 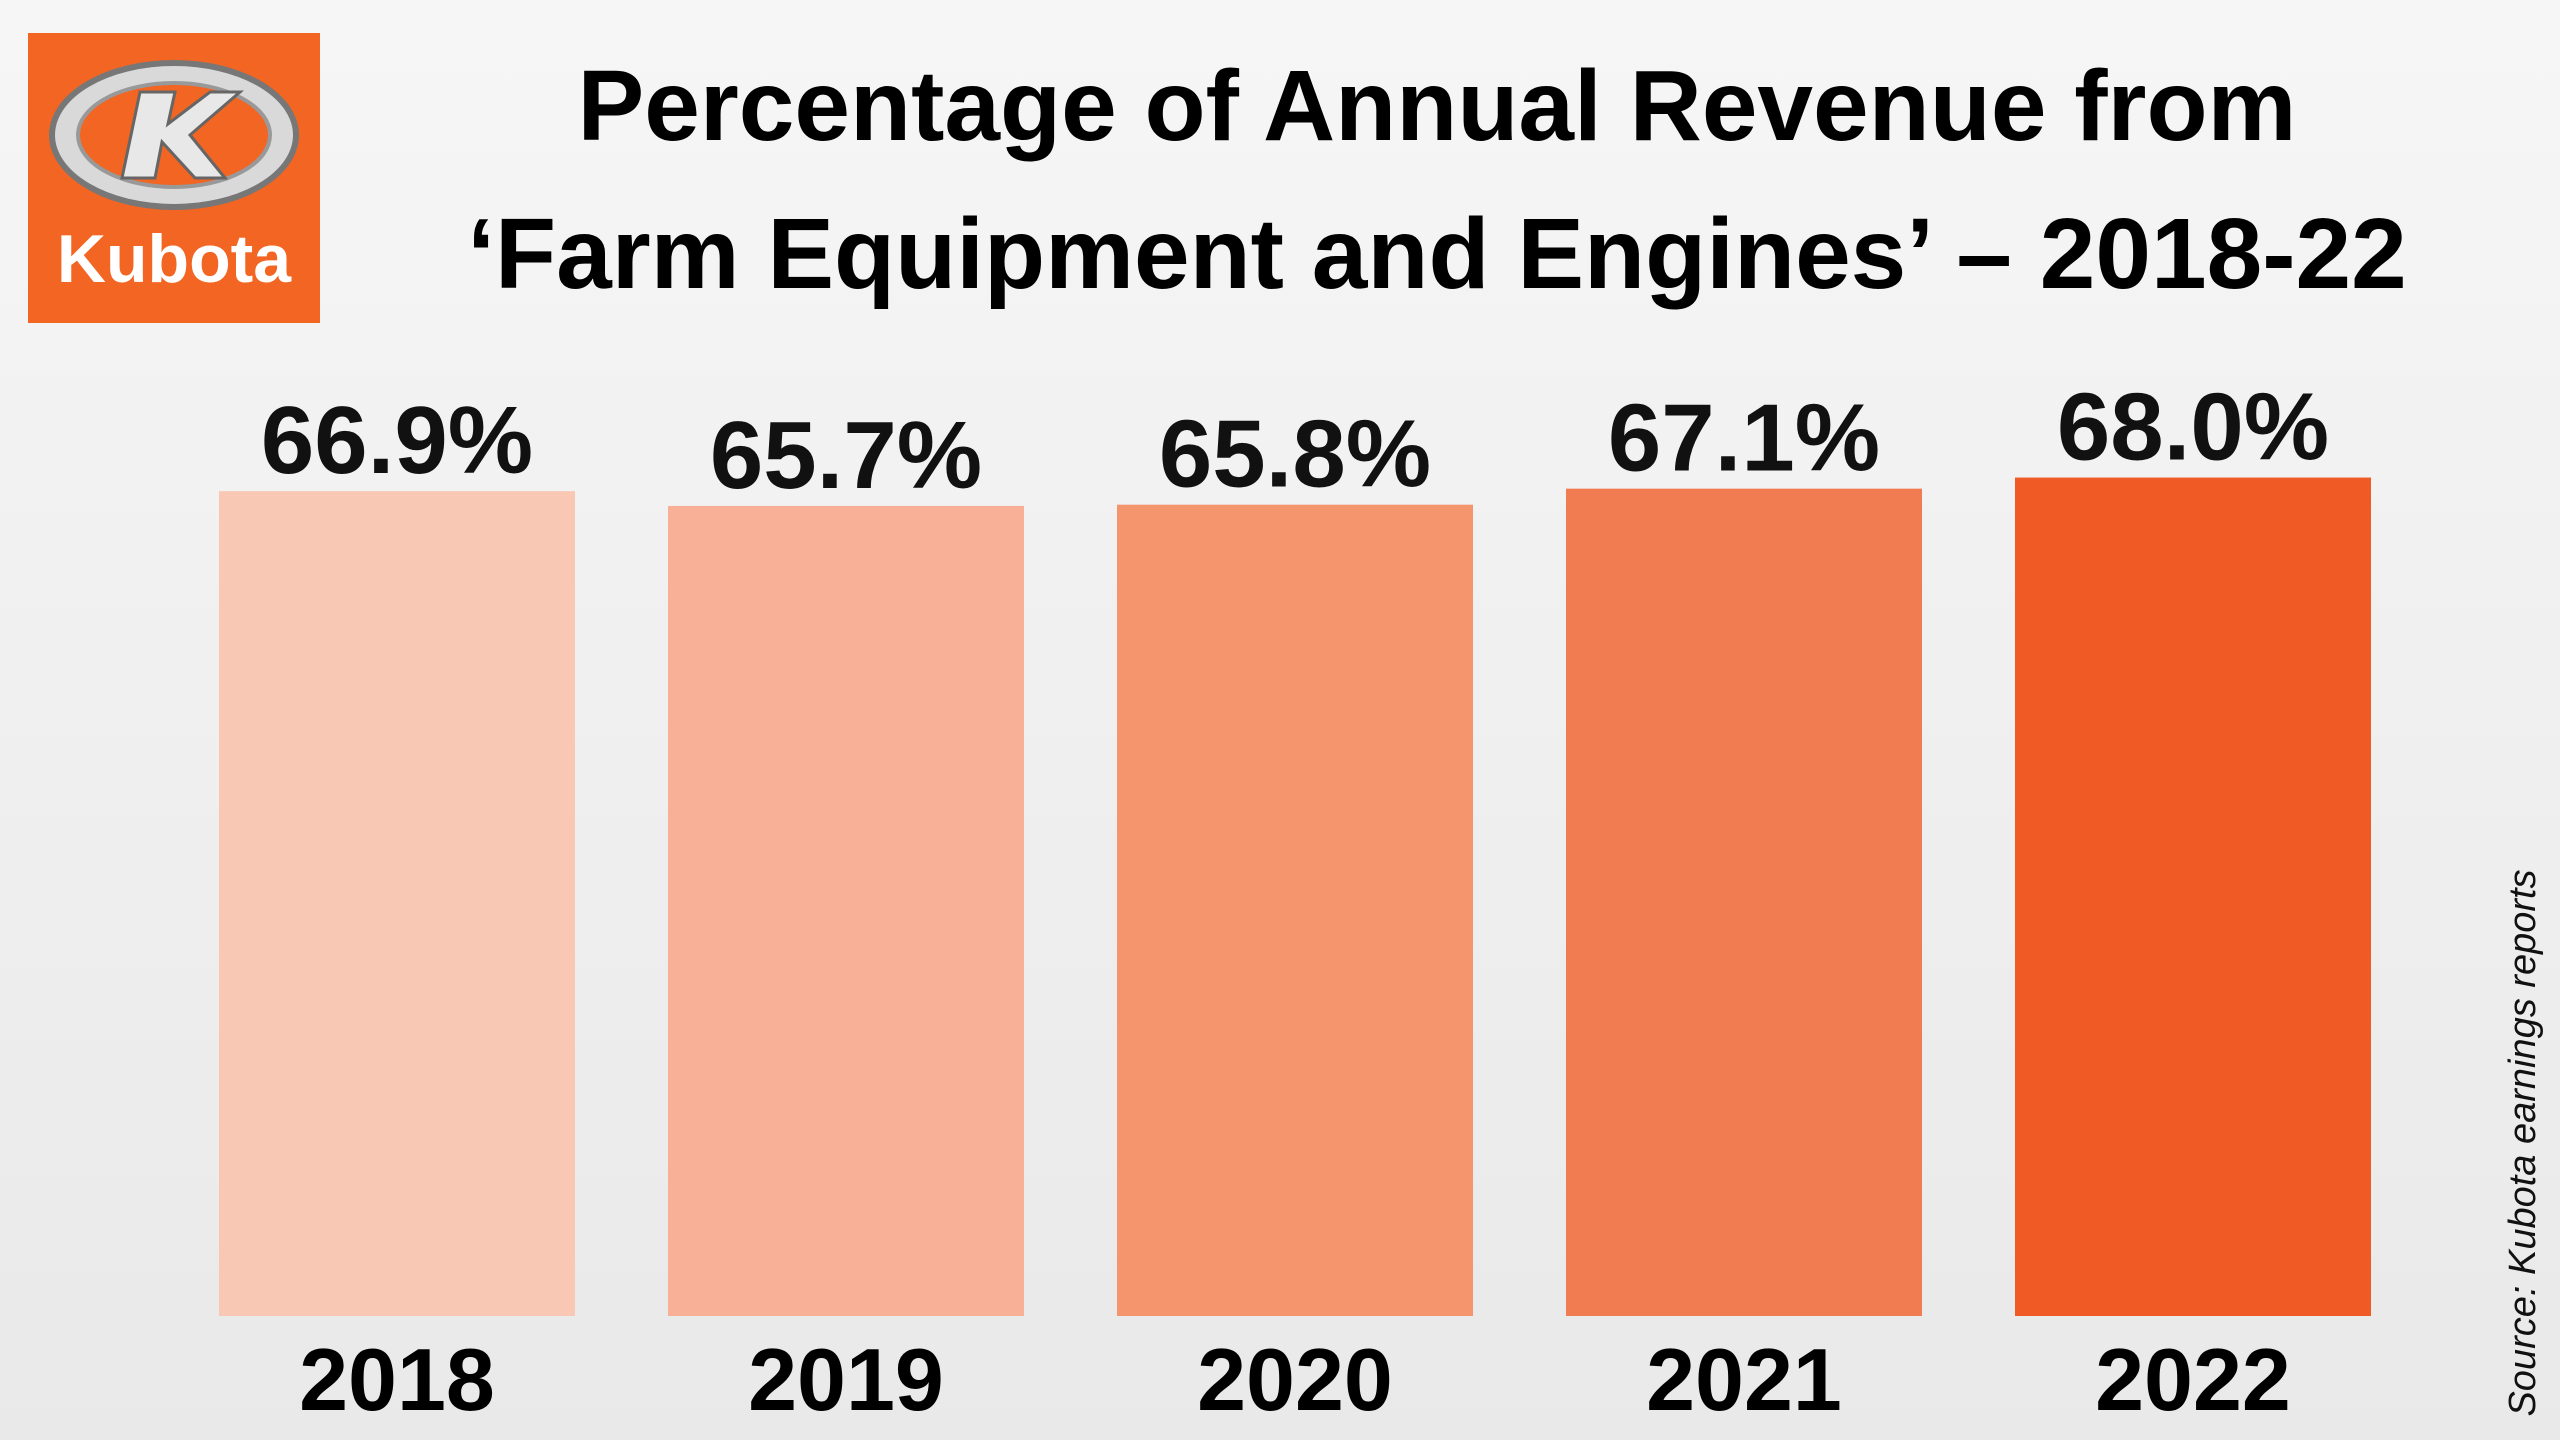 I want to click on x-tick-label: 2019, so click(x=846, y=1379).